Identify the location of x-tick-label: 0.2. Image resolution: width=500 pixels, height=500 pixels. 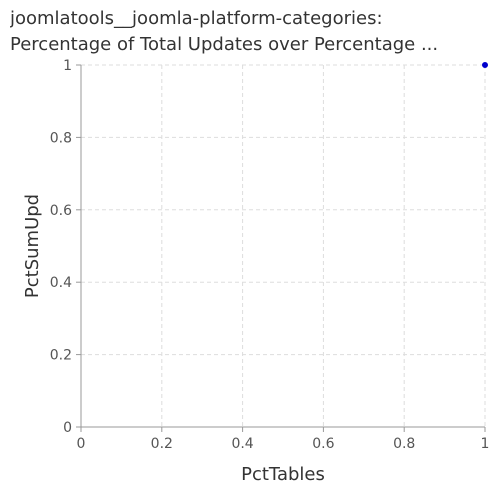
(162, 444).